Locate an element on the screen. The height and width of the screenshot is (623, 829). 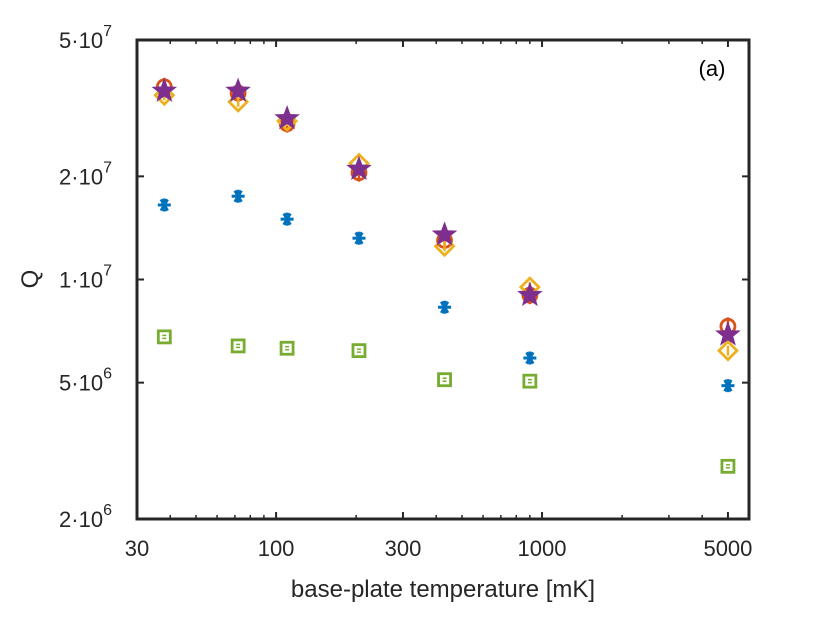
y-tick-label: 2·10⁷ is located at coordinates (85, 174).